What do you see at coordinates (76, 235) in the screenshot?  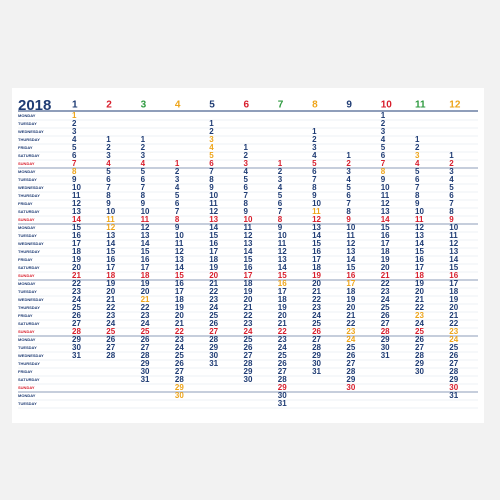 I see `day: 16` at bounding box center [76, 235].